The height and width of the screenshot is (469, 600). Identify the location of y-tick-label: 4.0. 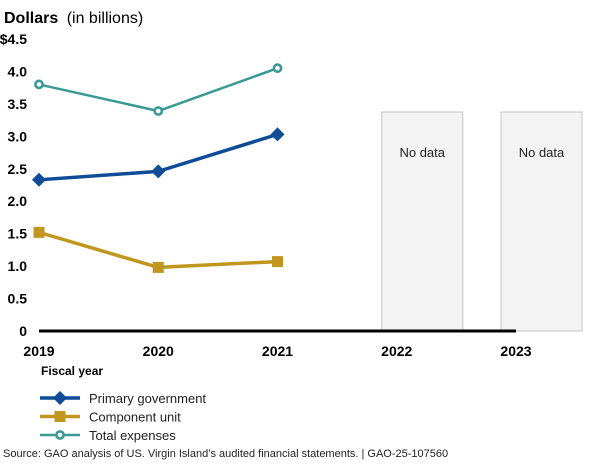
(18, 71).